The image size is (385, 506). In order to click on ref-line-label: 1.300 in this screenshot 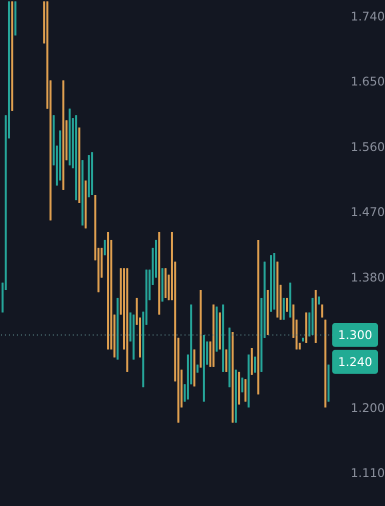, I will do `click(355, 335)`.